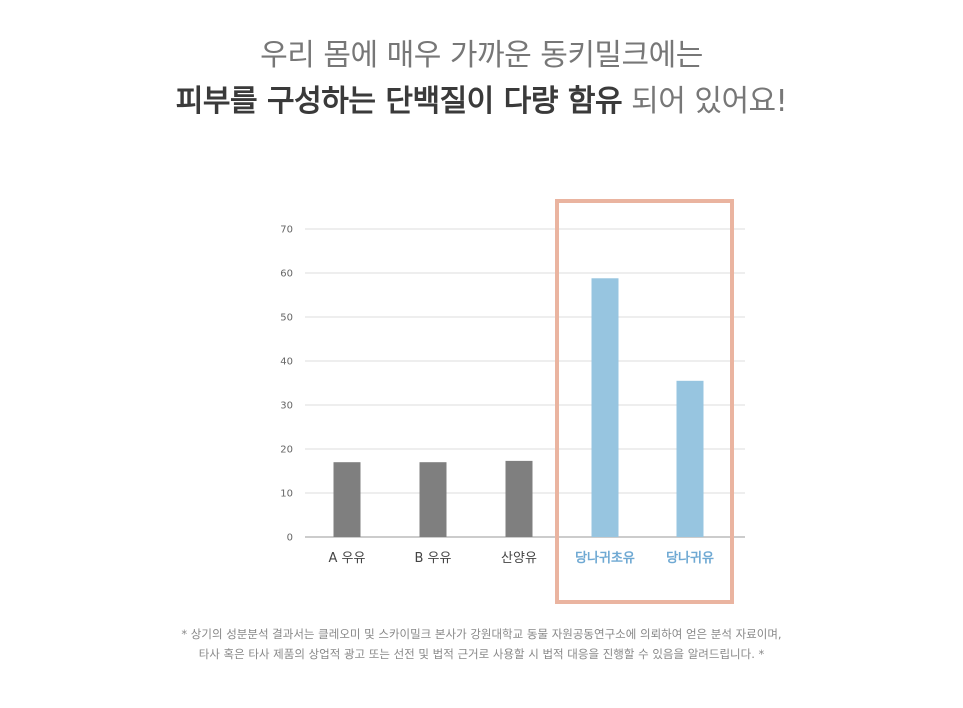  Describe the element at coordinates (705, 101) in the screenshot. I see `headline-rest: 되어 있어요!` at that location.